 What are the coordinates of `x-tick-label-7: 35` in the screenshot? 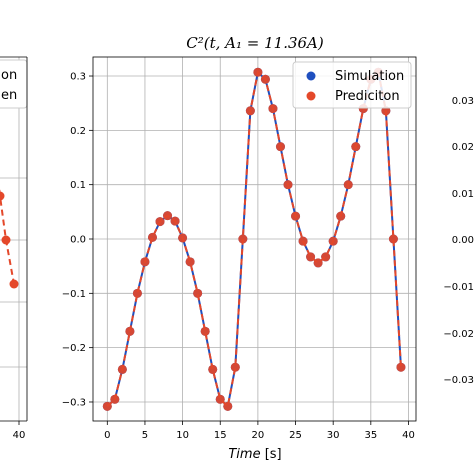 It's located at (370, 435).